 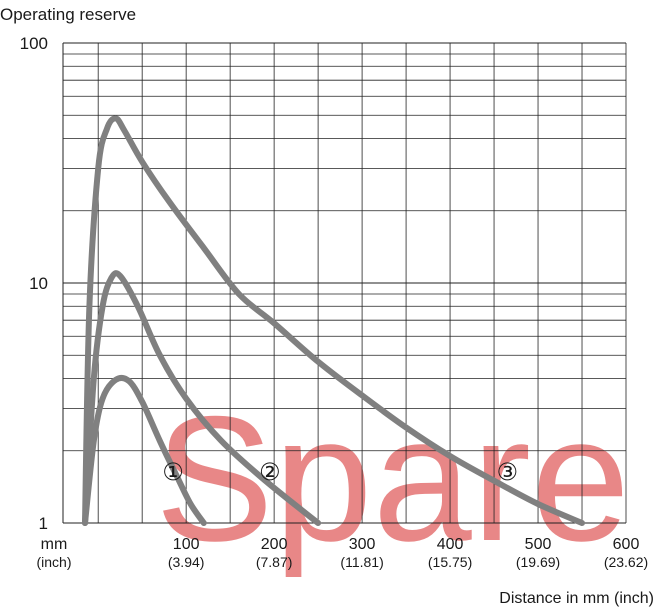 I want to click on x-tick-sublabel: (19.69), so click(x=538, y=562).